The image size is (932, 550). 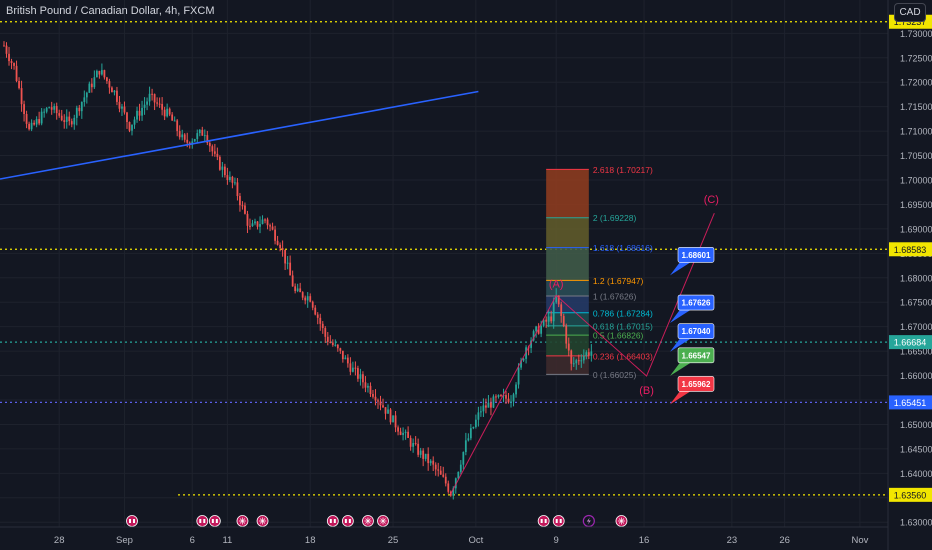 What do you see at coordinates (692, 326) in the screenshot?
I see `price-callouts: 1.68601 1.67626 1.67040 1.66547 1.65962` at bounding box center [692, 326].